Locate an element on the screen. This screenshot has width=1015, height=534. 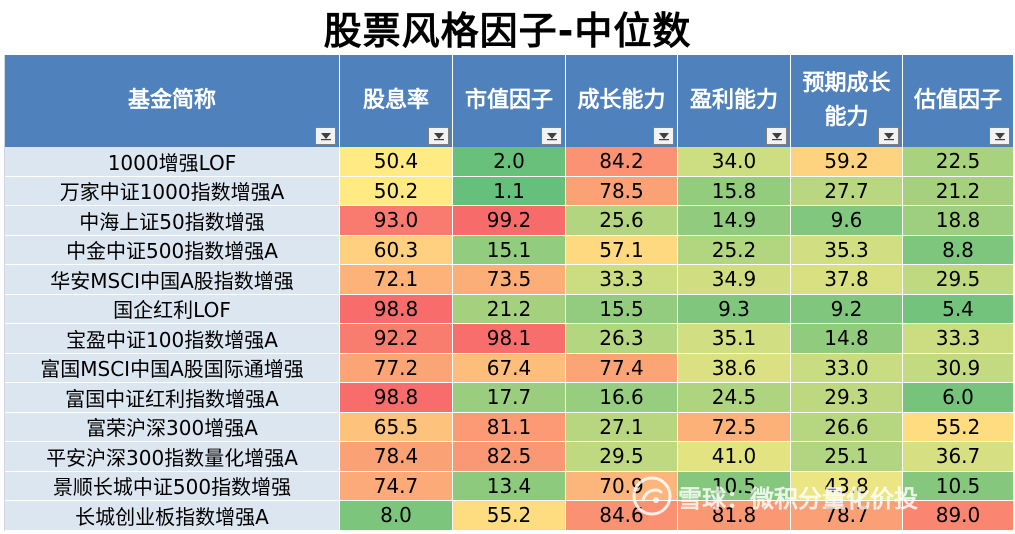
value-cell: 81.8 is located at coordinates (734, 516).